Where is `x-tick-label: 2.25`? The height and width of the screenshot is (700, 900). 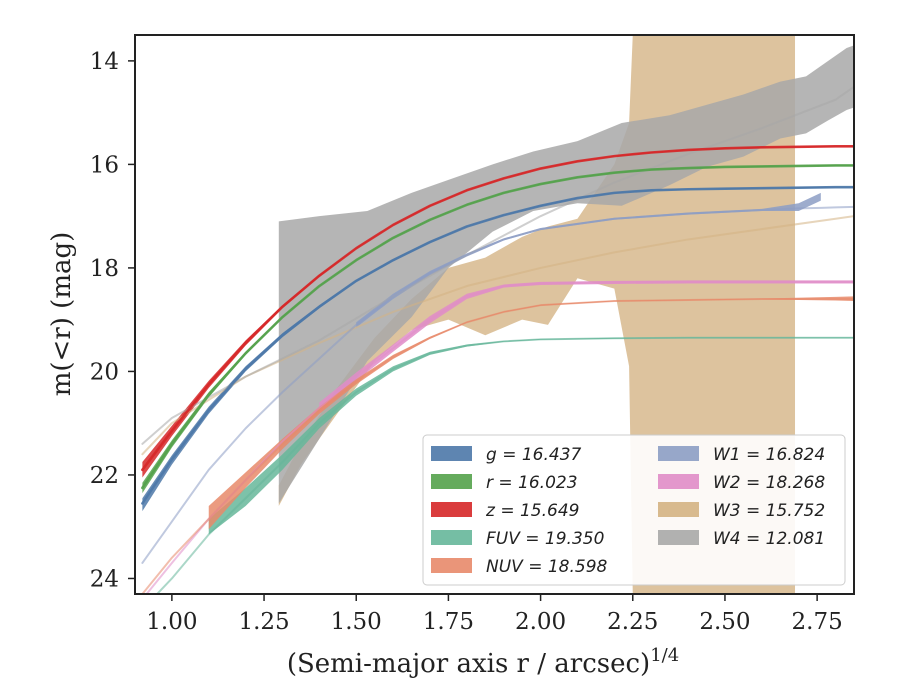
x-tick-label: 2.25 is located at coordinates (632, 622).